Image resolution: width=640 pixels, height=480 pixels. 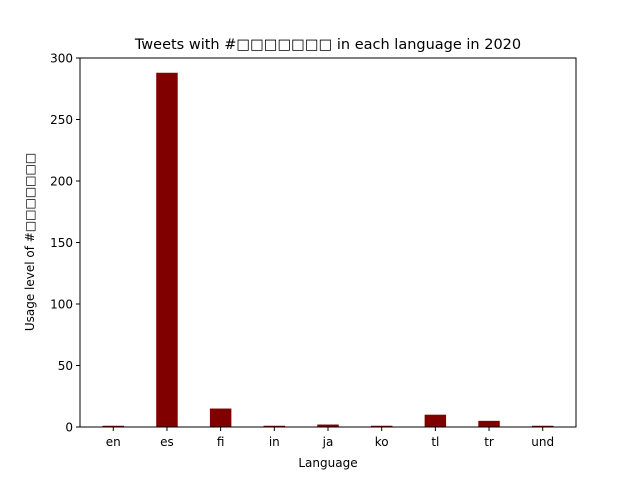 What do you see at coordinates (220, 417) in the screenshot?
I see `bar-fi` at bounding box center [220, 417].